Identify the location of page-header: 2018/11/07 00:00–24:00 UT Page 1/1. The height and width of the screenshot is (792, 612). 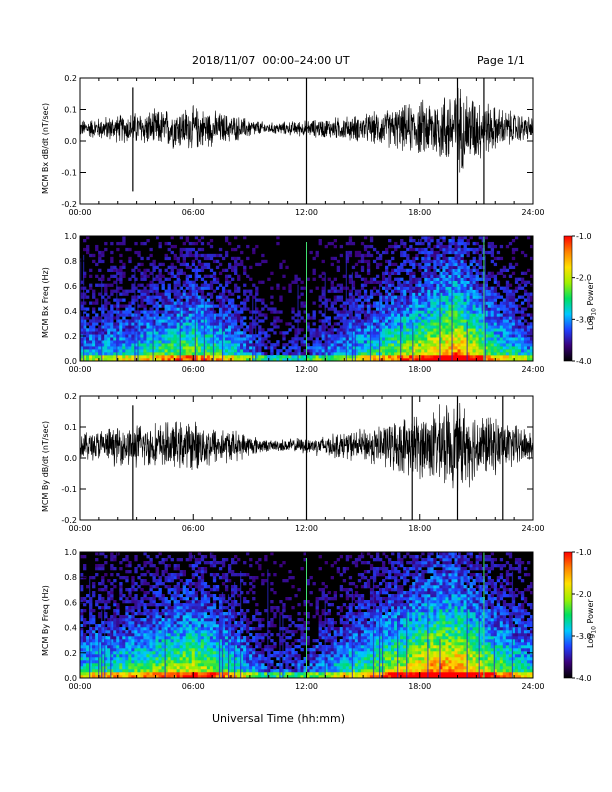
(306, 35).